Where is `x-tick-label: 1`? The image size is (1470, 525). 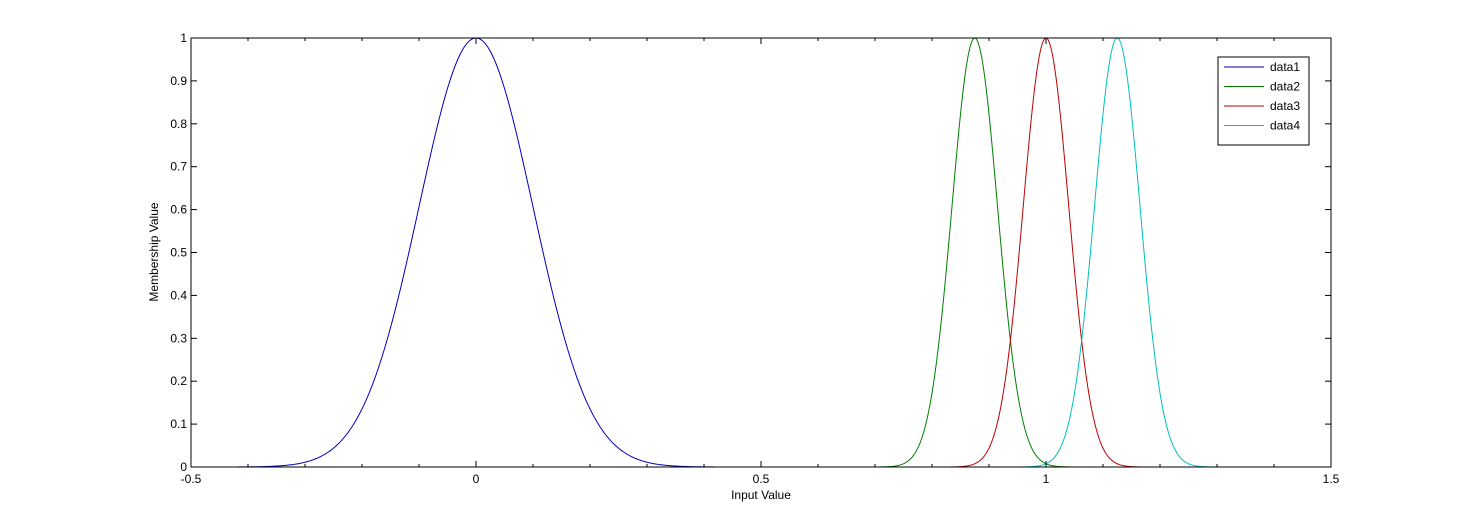
x-tick-label: 1 is located at coordinates (1046, 479).